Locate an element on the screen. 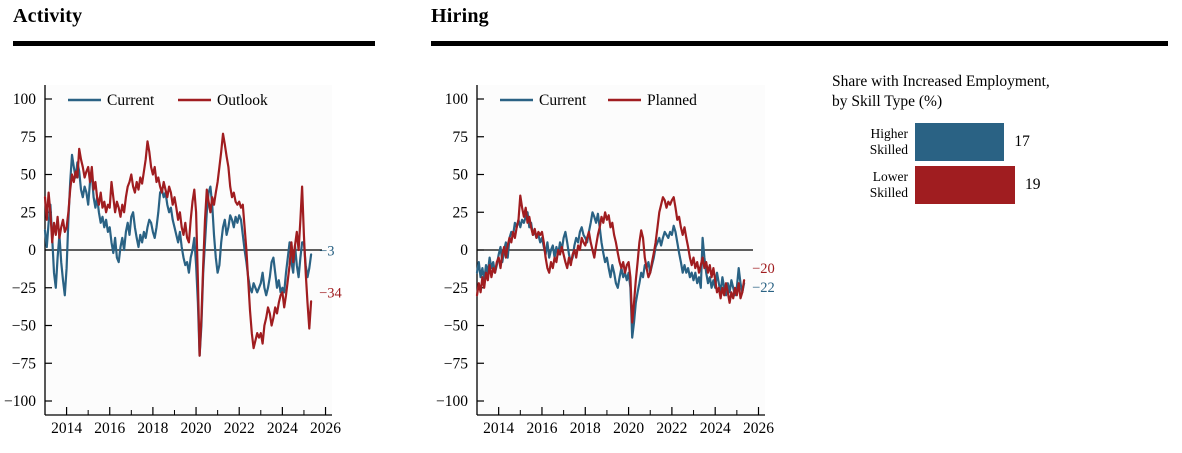 Image resolution: width=1182 pixels, height=453 pixels. activity-x-tick-label: 2014 is located at coordinates (66, 428).